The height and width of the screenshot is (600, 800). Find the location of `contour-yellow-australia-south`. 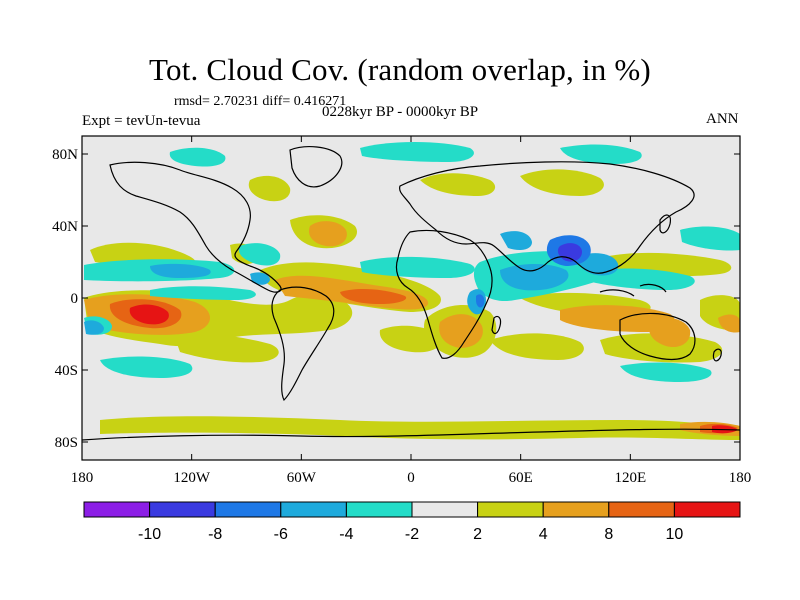

contour-yellow-australia-south is located at coordinates (661, 348).